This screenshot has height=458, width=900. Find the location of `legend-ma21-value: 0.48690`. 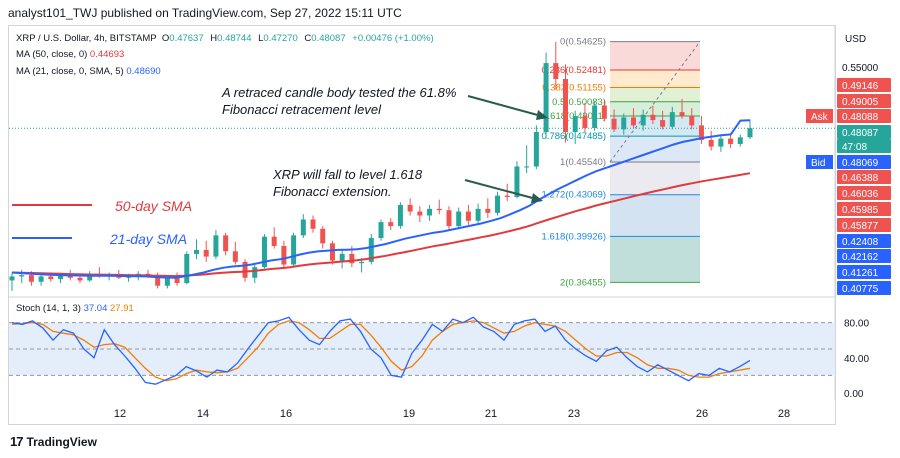

legend-ma21-value: 0.48690 is located at coordinates (143, 71).